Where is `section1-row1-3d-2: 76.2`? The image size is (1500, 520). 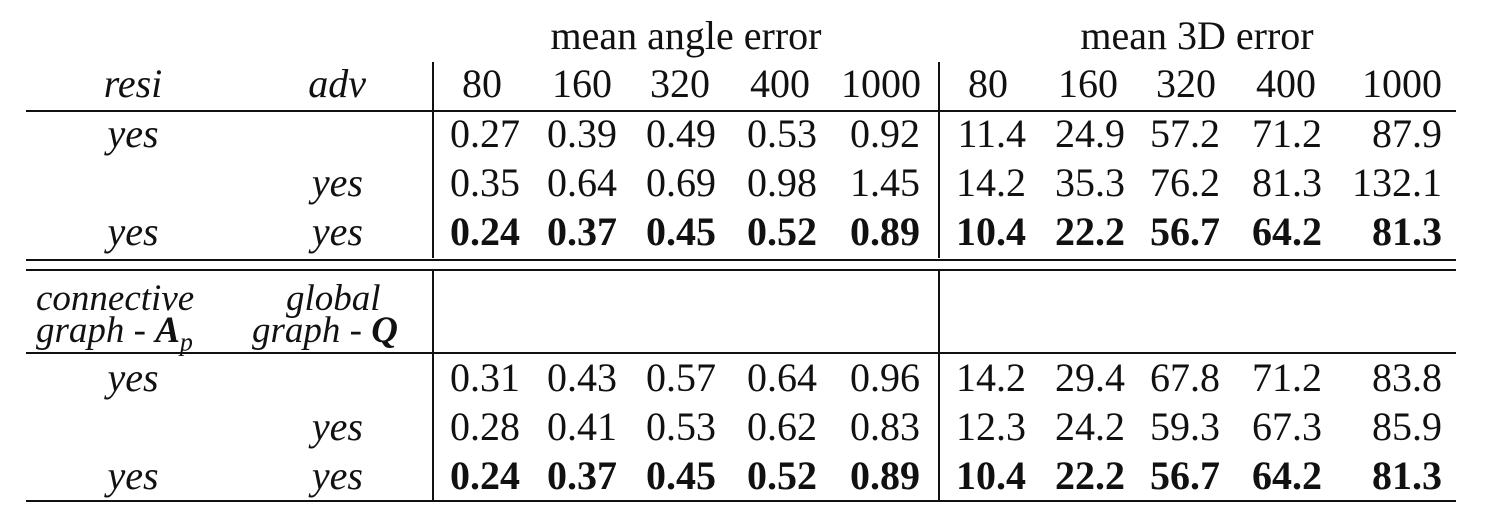 section1-row1-3d-2: 76.2 is located at coordinates (1185, 182).